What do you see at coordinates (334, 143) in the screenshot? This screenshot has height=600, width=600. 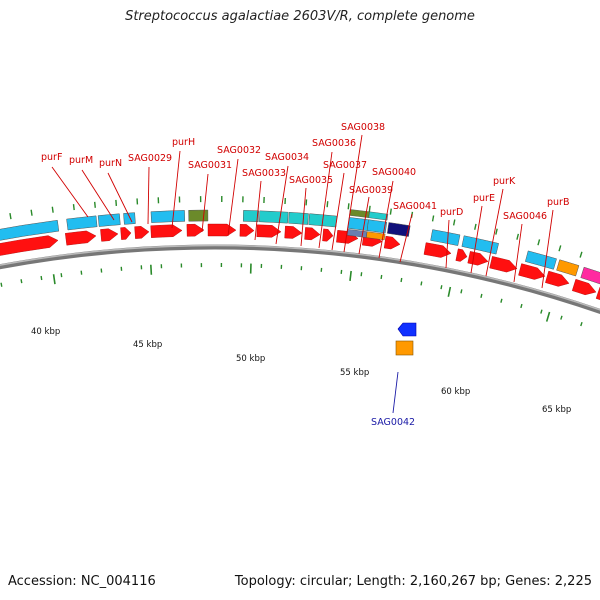 I see `gene-label-SAG0036: SAG0036` at bounding box center [334, 143].